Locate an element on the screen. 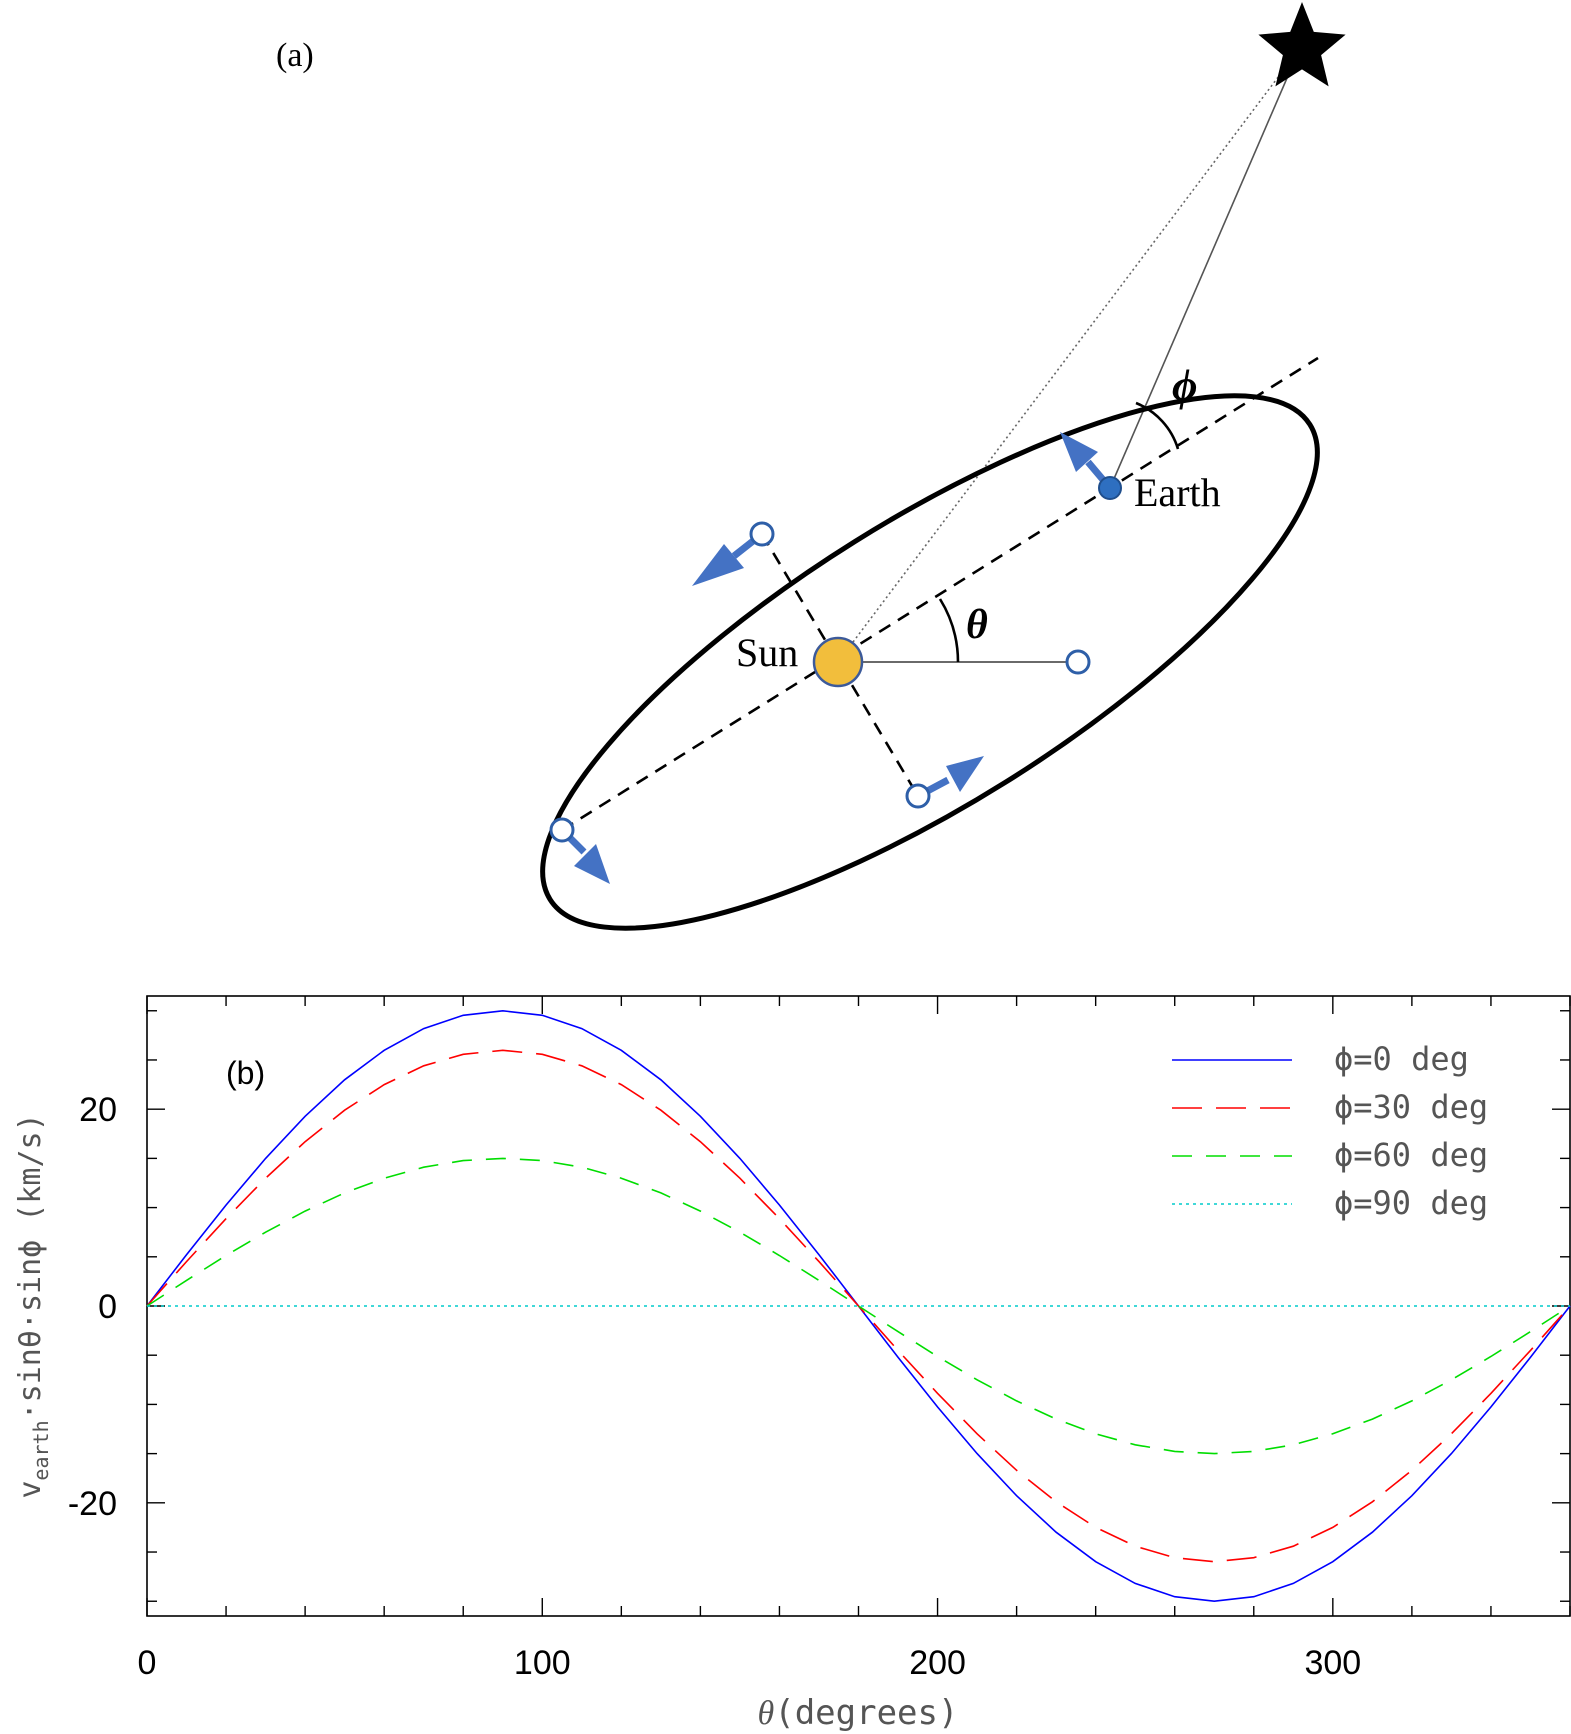  orbit-minor-axis is located at coordinates (840, 665).